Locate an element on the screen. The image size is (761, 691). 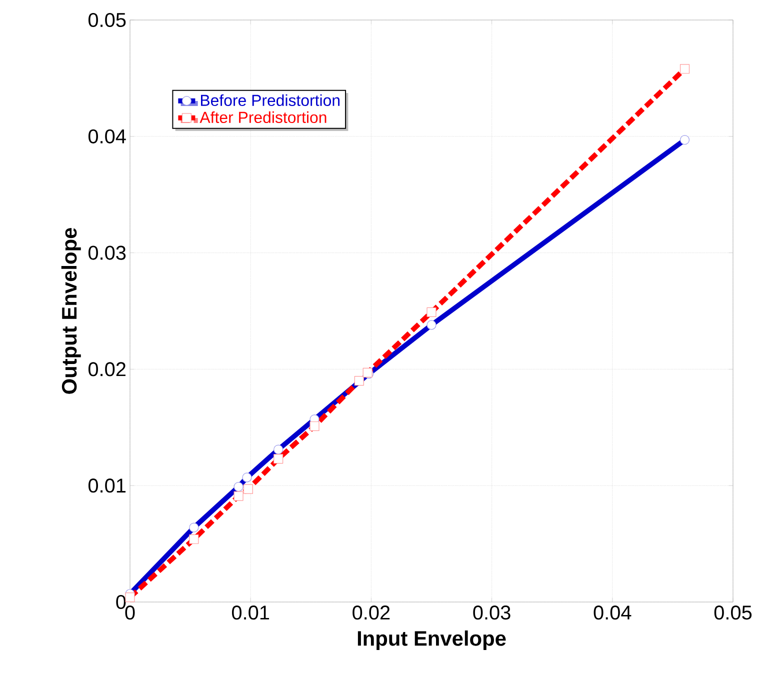
y-tick-label: 0 is located at coordinates (121, 602).